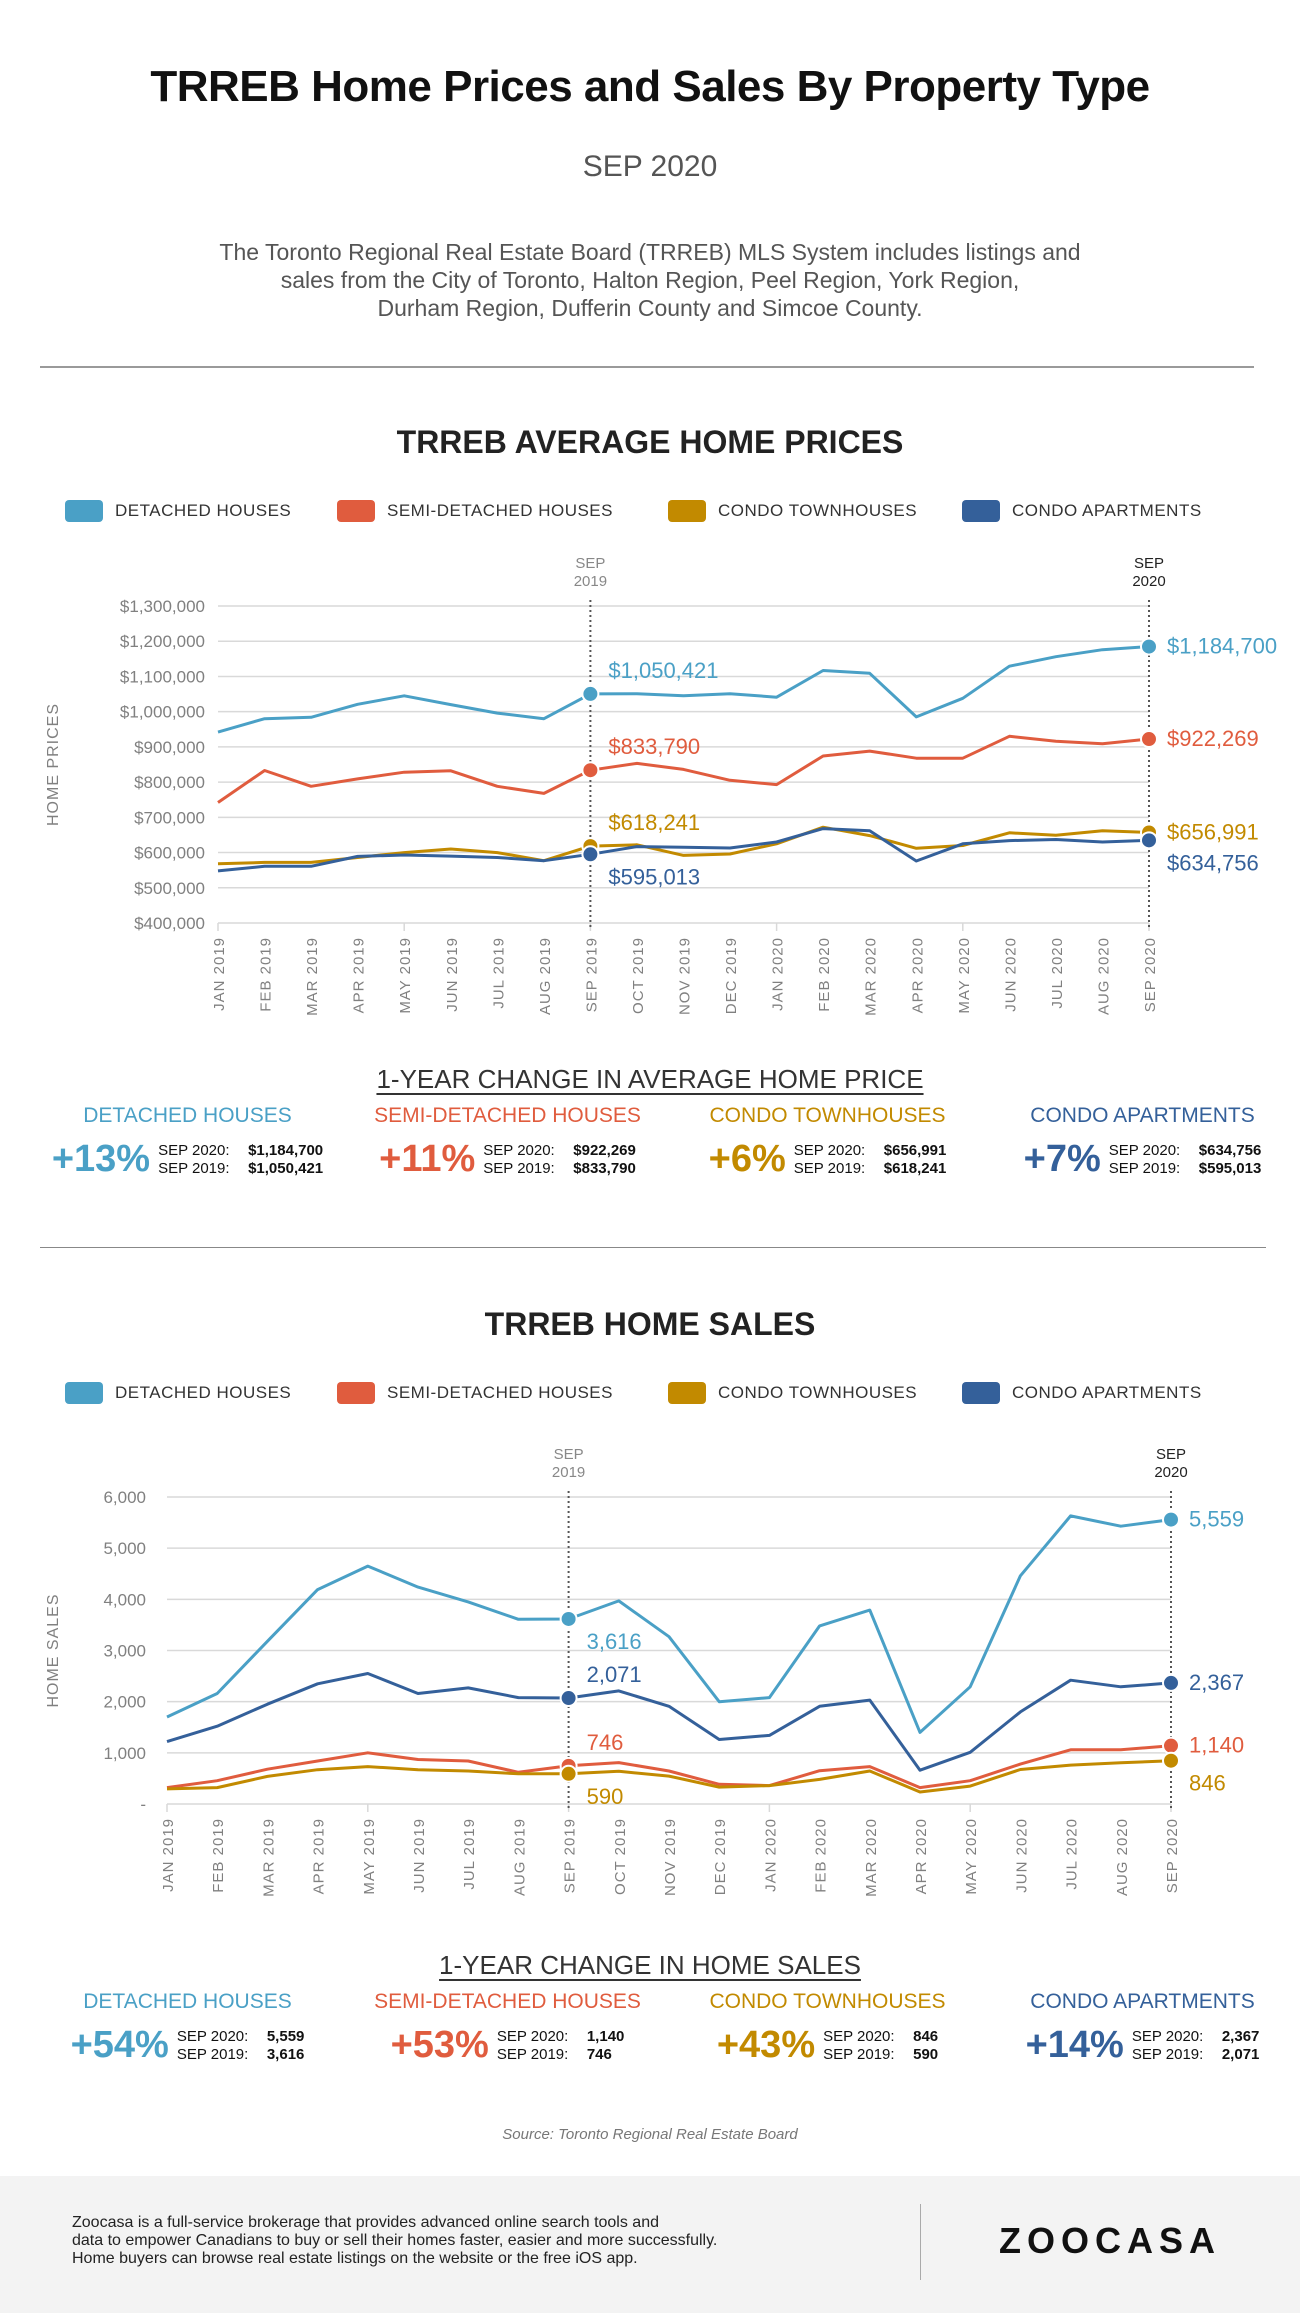  What do you see at coordinates (169, 782) in the screenshot?
I see `y-tick-label: $800,000` at bounding box center [169, 782].